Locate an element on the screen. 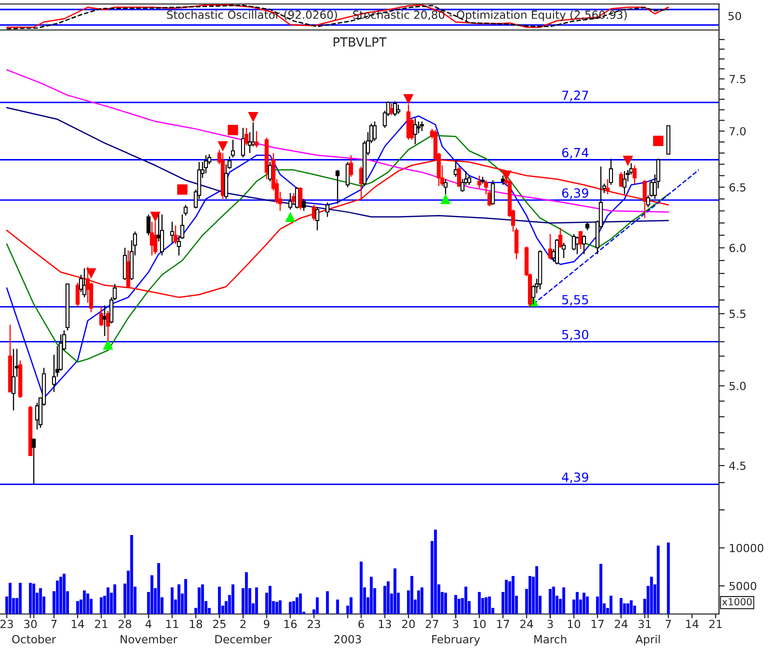 The image size is (773, 652). x-tick-label: 20 is located at coordinates (408, 624).